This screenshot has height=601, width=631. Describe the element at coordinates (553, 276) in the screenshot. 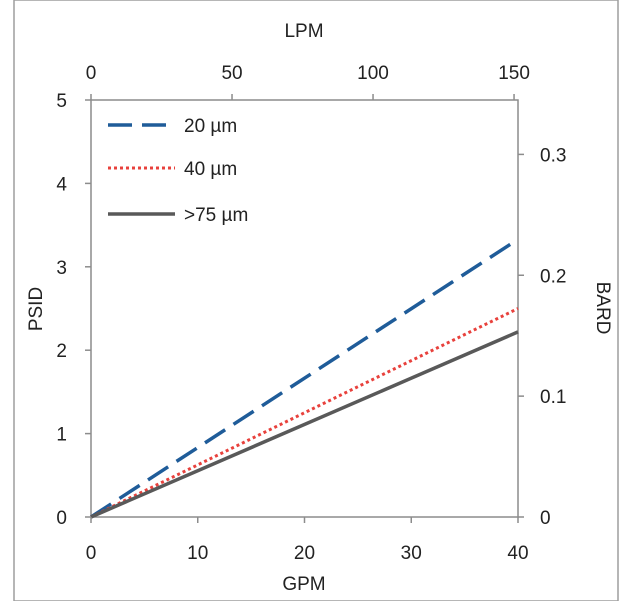

I see `y2-tick-label: 0.2` at that location.